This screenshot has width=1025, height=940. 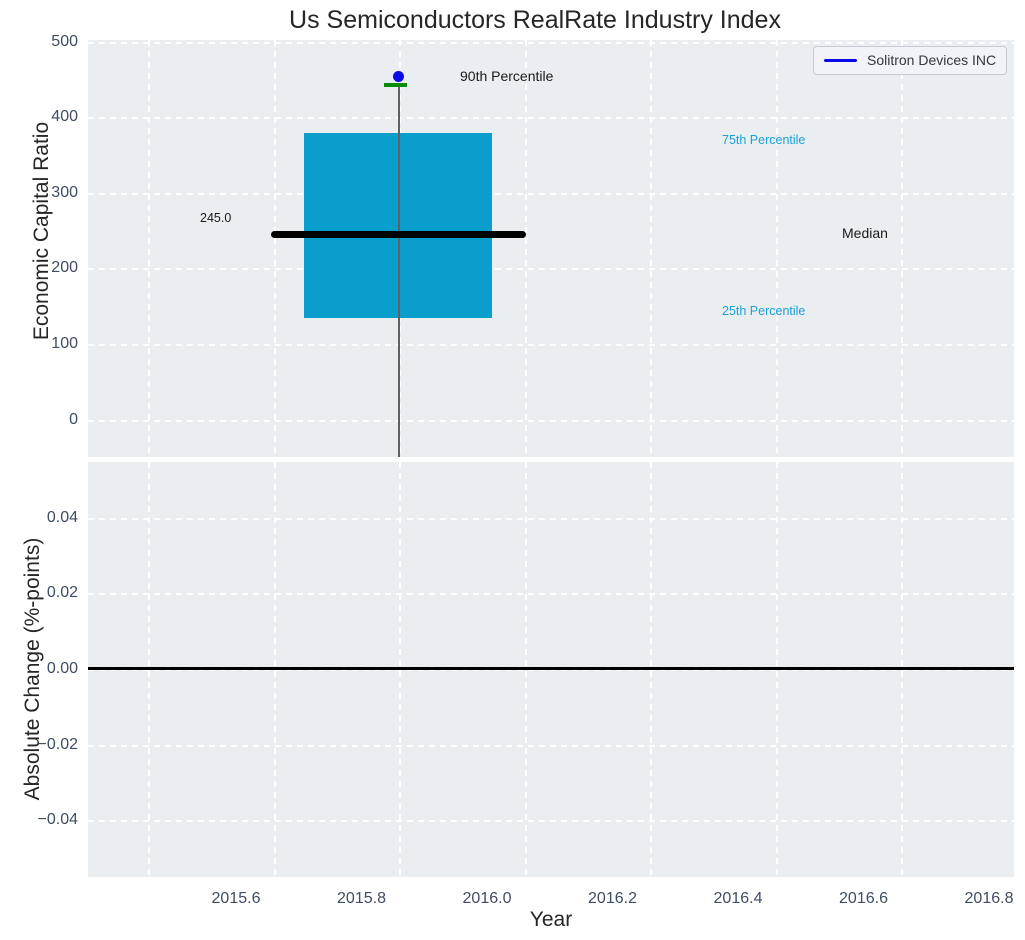 What do you see at coordinates (612, 898) in the screenshot?
I see `xtick-label: 2016.2` at bounding box center [612, 898].